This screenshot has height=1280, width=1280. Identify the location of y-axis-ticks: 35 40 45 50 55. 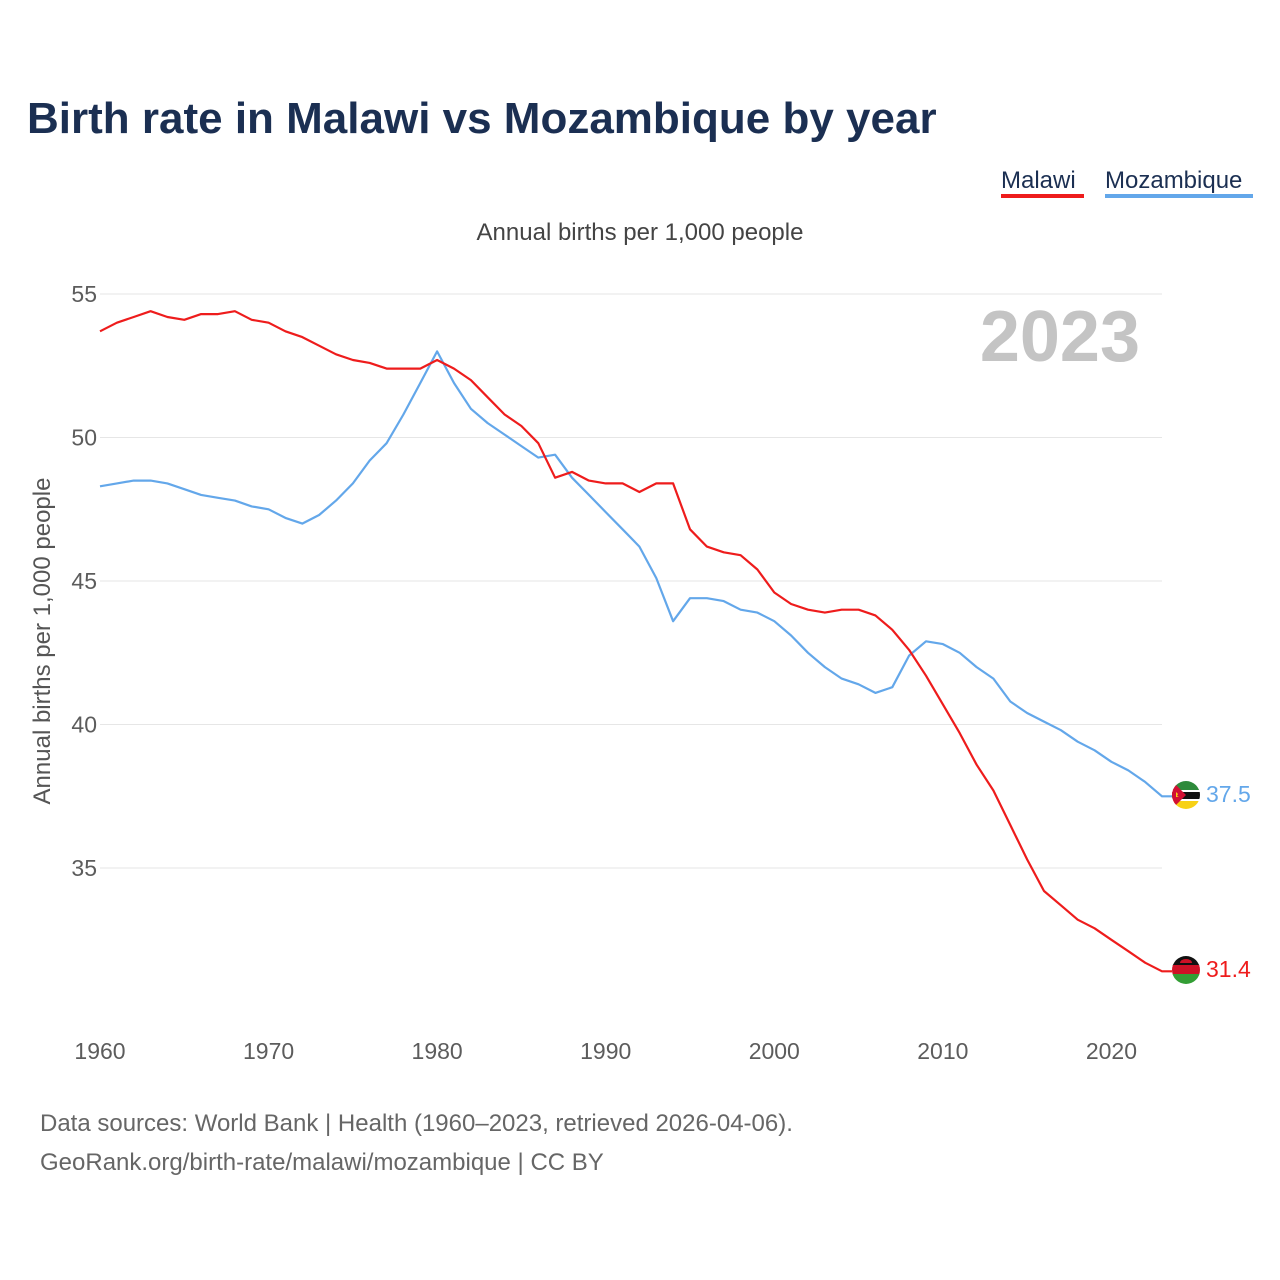
(84, 581).